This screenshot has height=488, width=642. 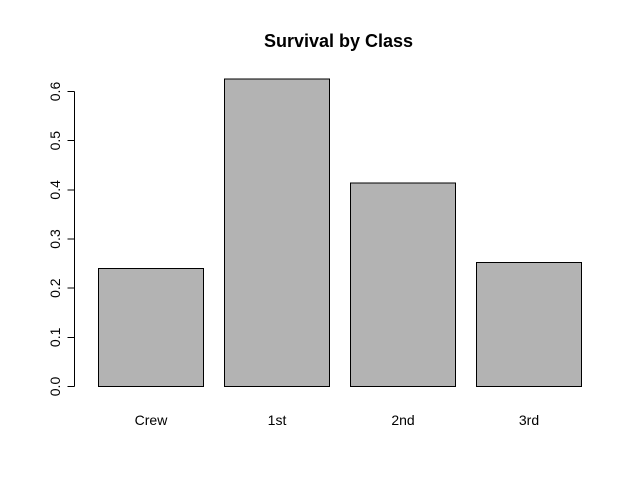 I want to click on y-axis: 0.0 0.1 0.2 0.3 0.4 0.5 0.6, so click(x=61, y=239).